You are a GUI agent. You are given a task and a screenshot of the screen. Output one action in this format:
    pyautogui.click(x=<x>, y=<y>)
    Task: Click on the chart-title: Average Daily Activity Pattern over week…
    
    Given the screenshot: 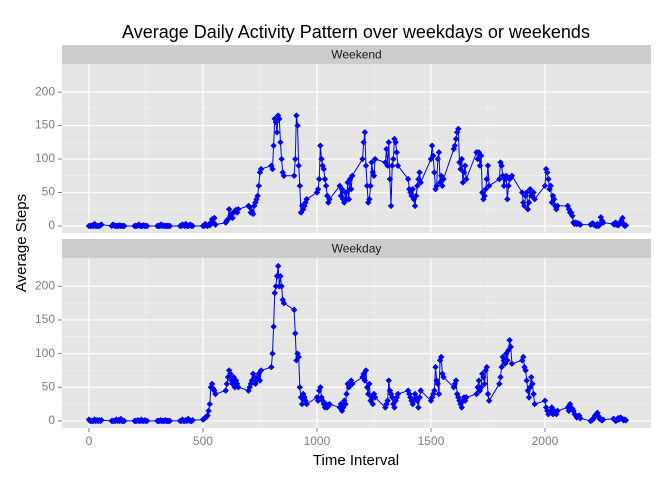 What is the action you would take?
    pyautogui.click(x=356, y=32)
    